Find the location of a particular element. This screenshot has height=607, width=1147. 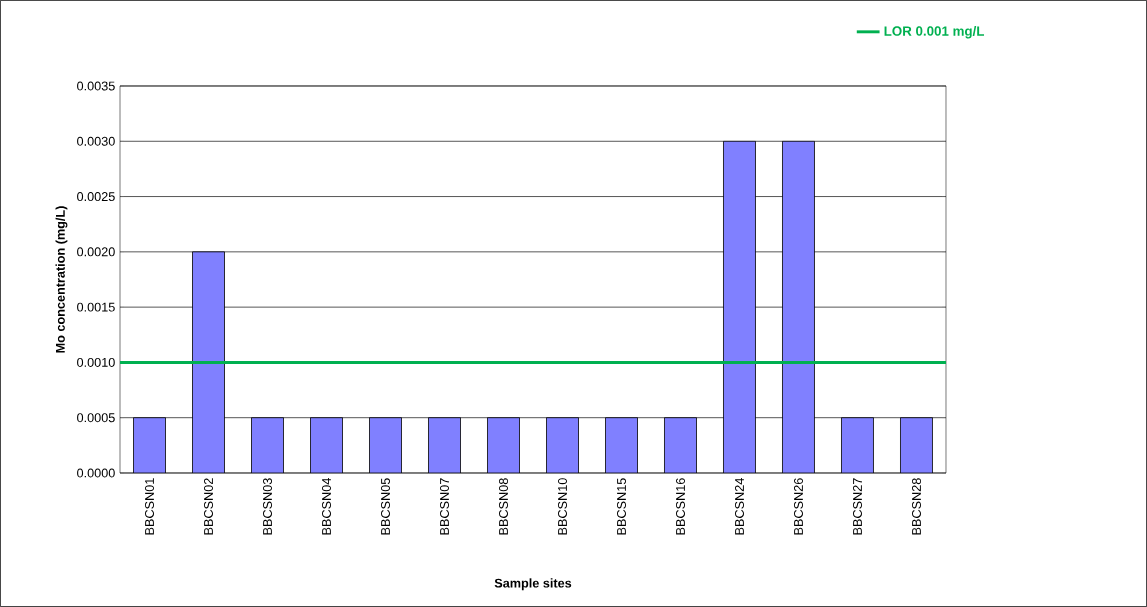

y-tick-label: 0.0035 is located at coordinates (96, 86).